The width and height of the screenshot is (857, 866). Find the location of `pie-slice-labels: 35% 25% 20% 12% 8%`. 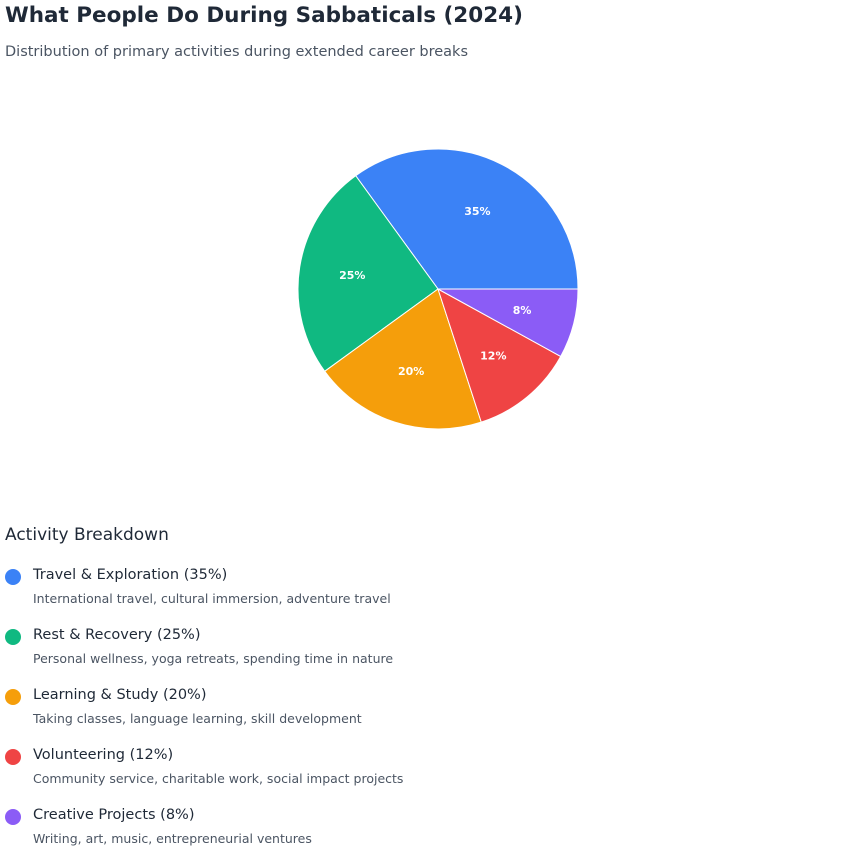

pie-slice-labels: 35% 25% 20% 12% 8% is located at coordinates (435, 291).